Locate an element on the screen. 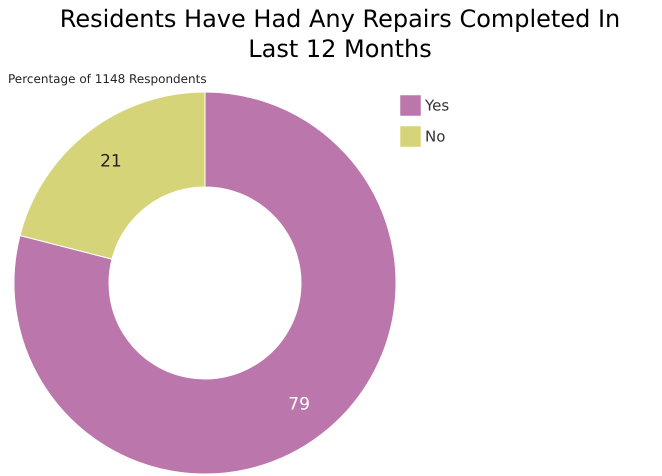  legend-label: Yes is located at coordinates (437, 105).